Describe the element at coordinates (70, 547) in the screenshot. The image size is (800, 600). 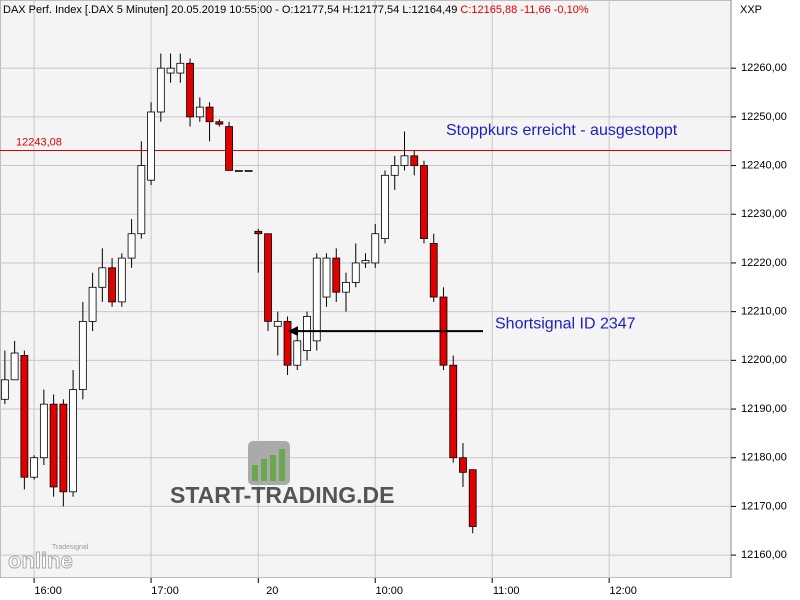
I see `logo-small: Tradesignal` at that location.